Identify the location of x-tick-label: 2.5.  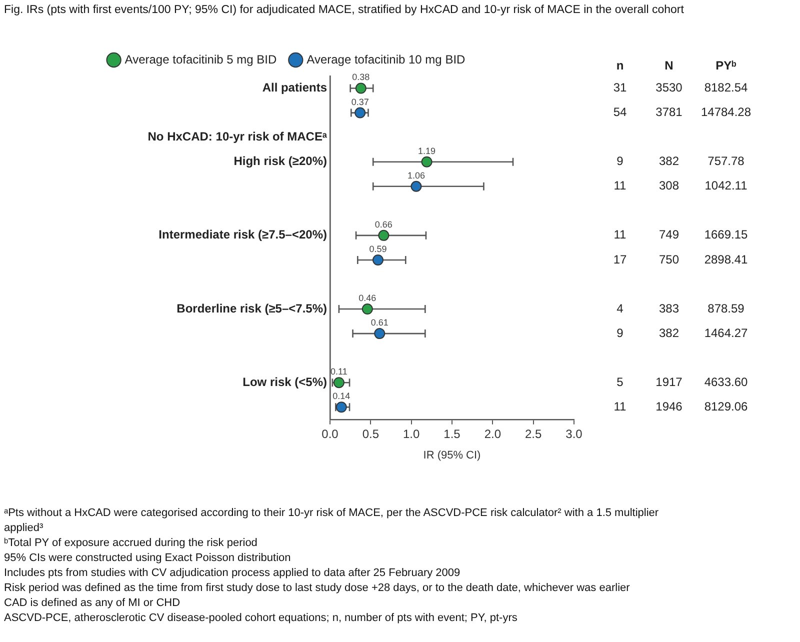
(533, 433).